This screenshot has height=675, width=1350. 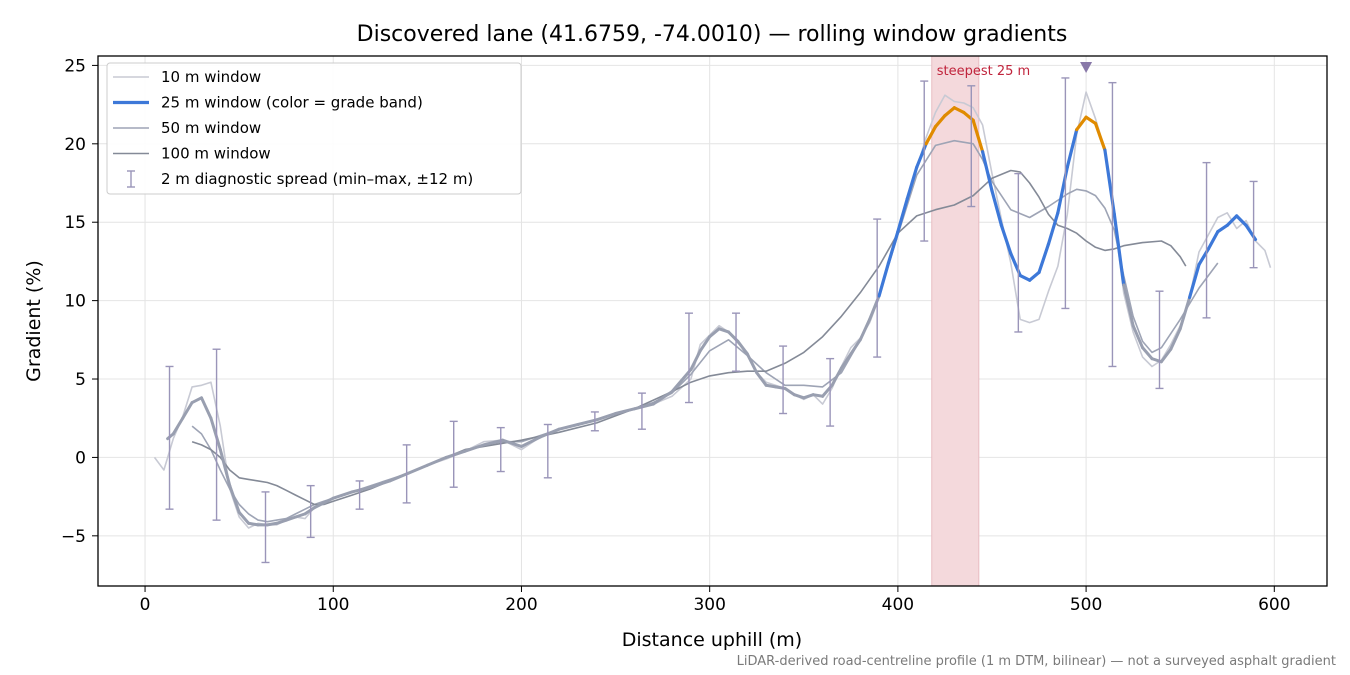 What do you see at coordinates (712, 640) in the screenshot?
I see `x-axis-label: Distance uphill (m)` at bounding box center [712, 640].